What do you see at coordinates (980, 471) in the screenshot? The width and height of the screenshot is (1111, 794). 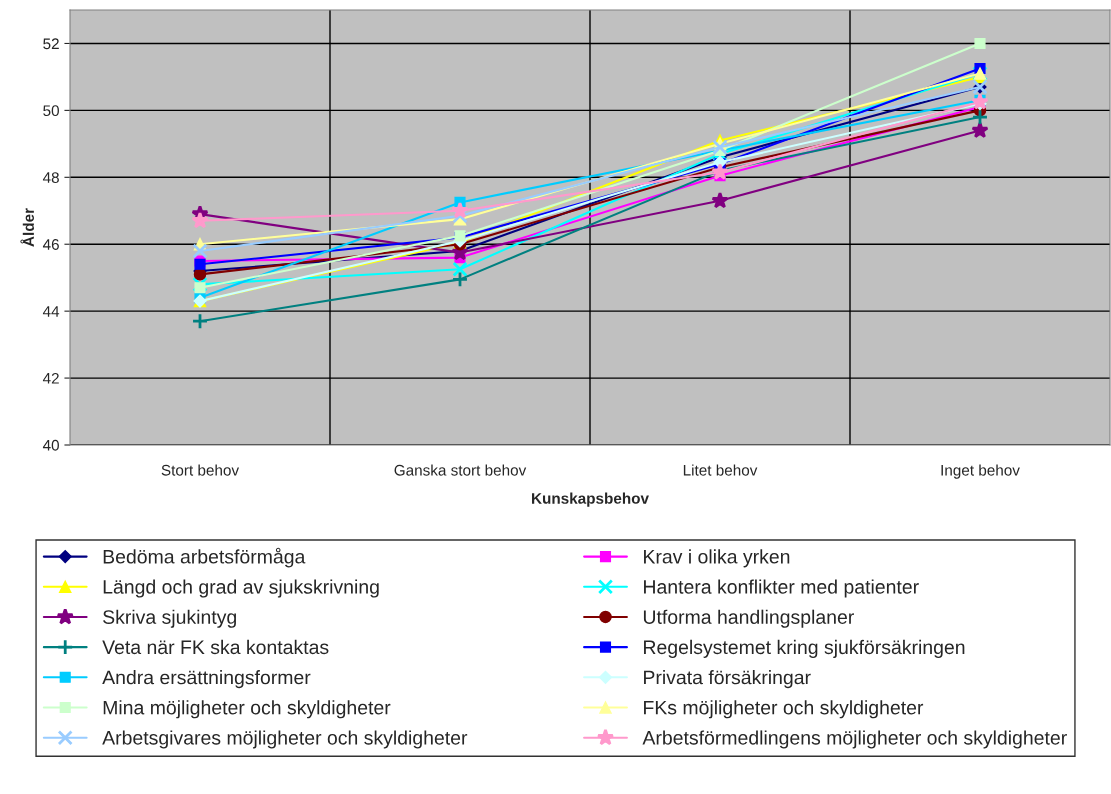 I see `x-tick-label: Inget behov` at bounding box center [980, 471].